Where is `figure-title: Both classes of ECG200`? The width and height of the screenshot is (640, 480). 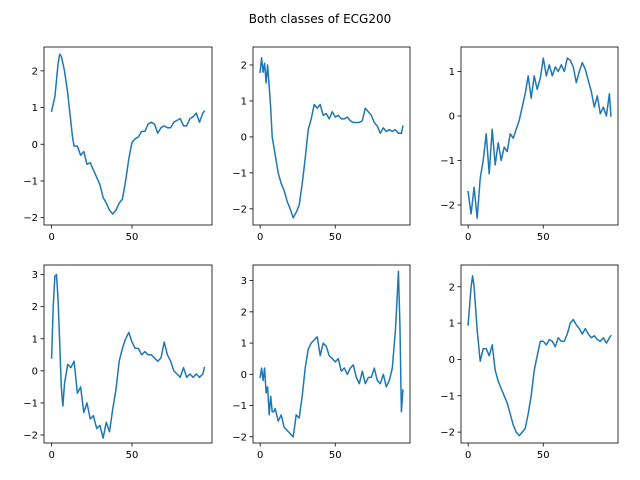 figure-title: Both classes of ECG200 is located at coordinates (320, 19).